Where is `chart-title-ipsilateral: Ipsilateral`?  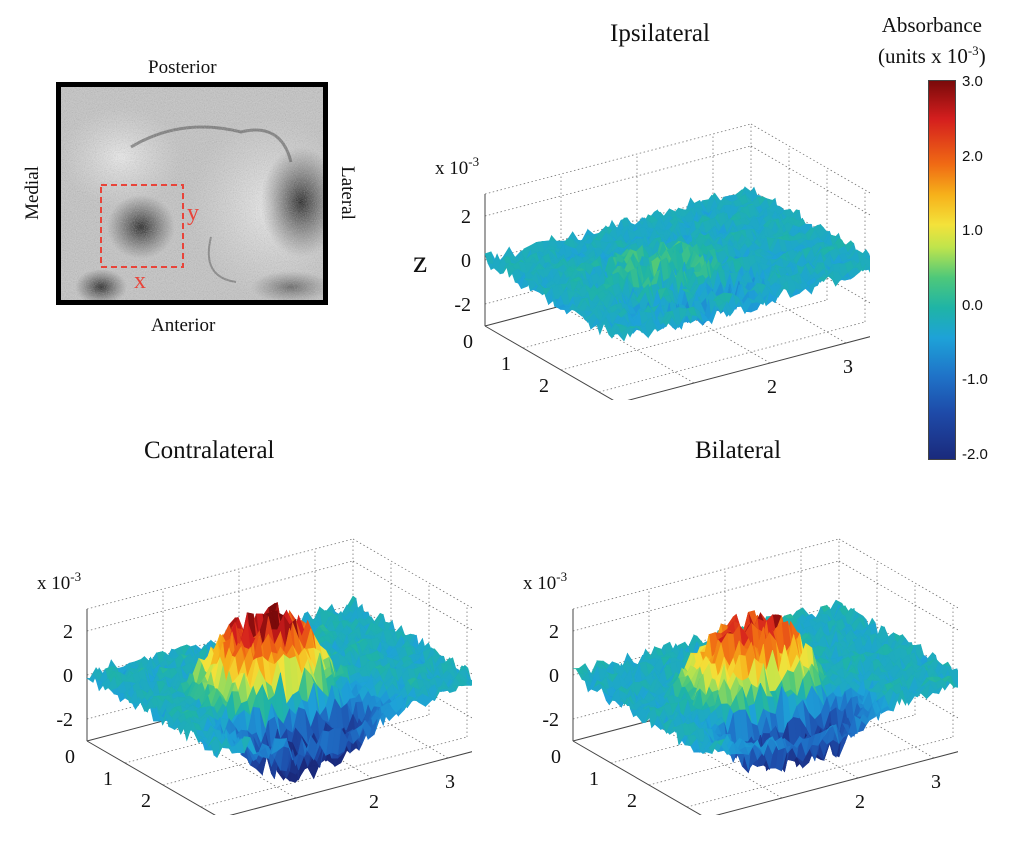
chart-title-ipsilateral: Ipsilateral is located at coordinates (660, 33).